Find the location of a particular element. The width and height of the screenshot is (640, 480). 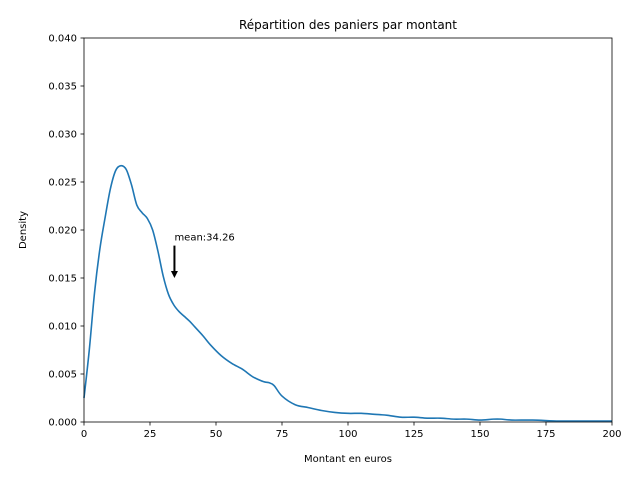

mean-arrow-head is located at coordinates (174, 274).